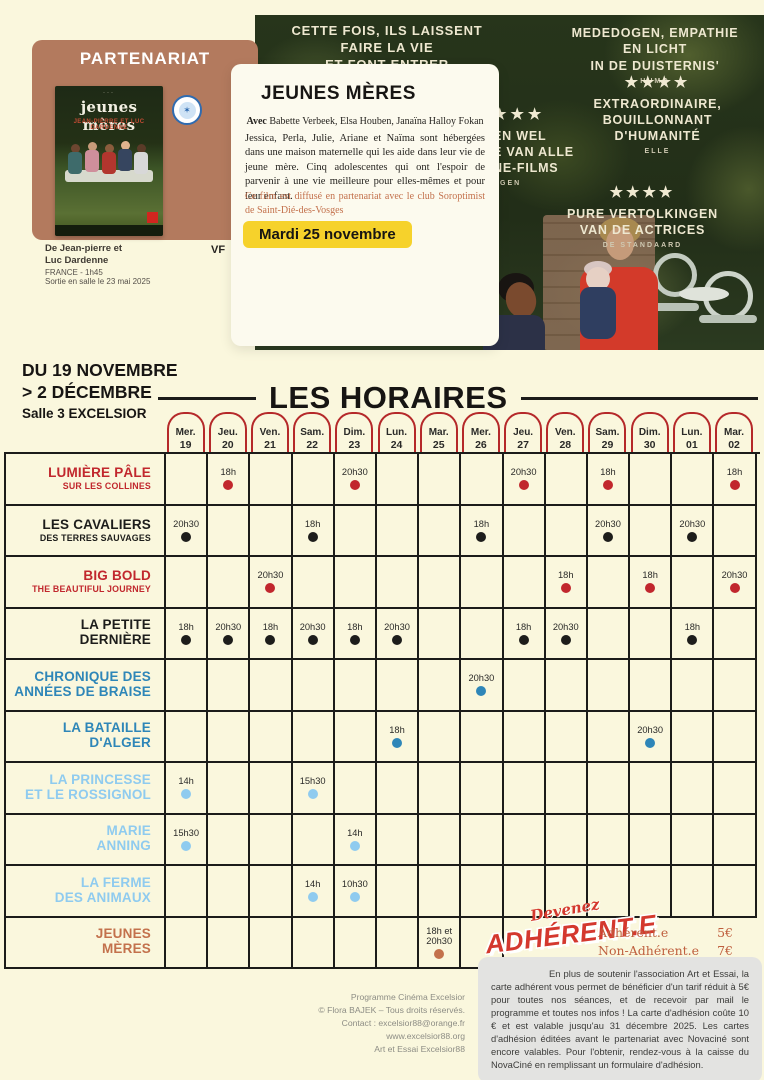  I want to click on film-row-label: MARIE ANNING, so click(85, 840).